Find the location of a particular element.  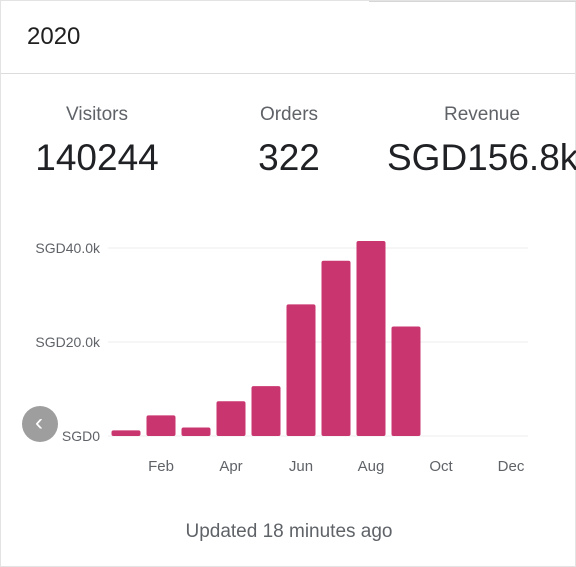

bar-jan is located at coordinates (126, 433).